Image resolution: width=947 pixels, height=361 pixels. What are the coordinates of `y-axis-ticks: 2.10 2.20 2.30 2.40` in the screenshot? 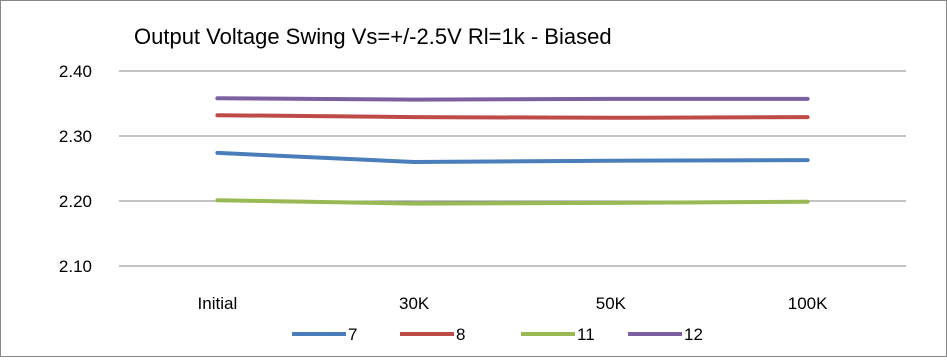 It's located at (75, 169).